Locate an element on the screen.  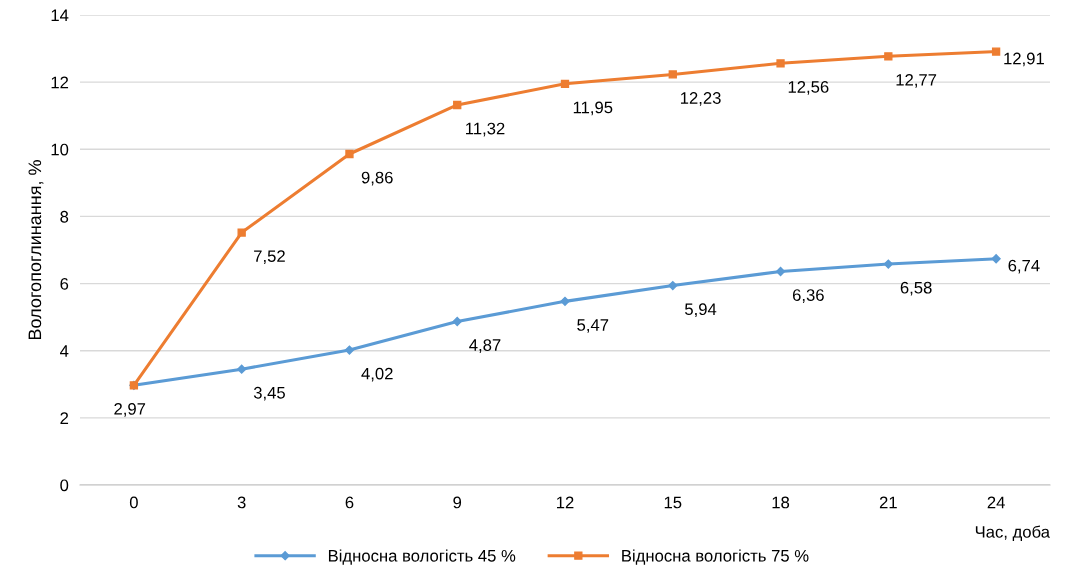
y-tick-label: 0 is located at coordinates (64, 485).